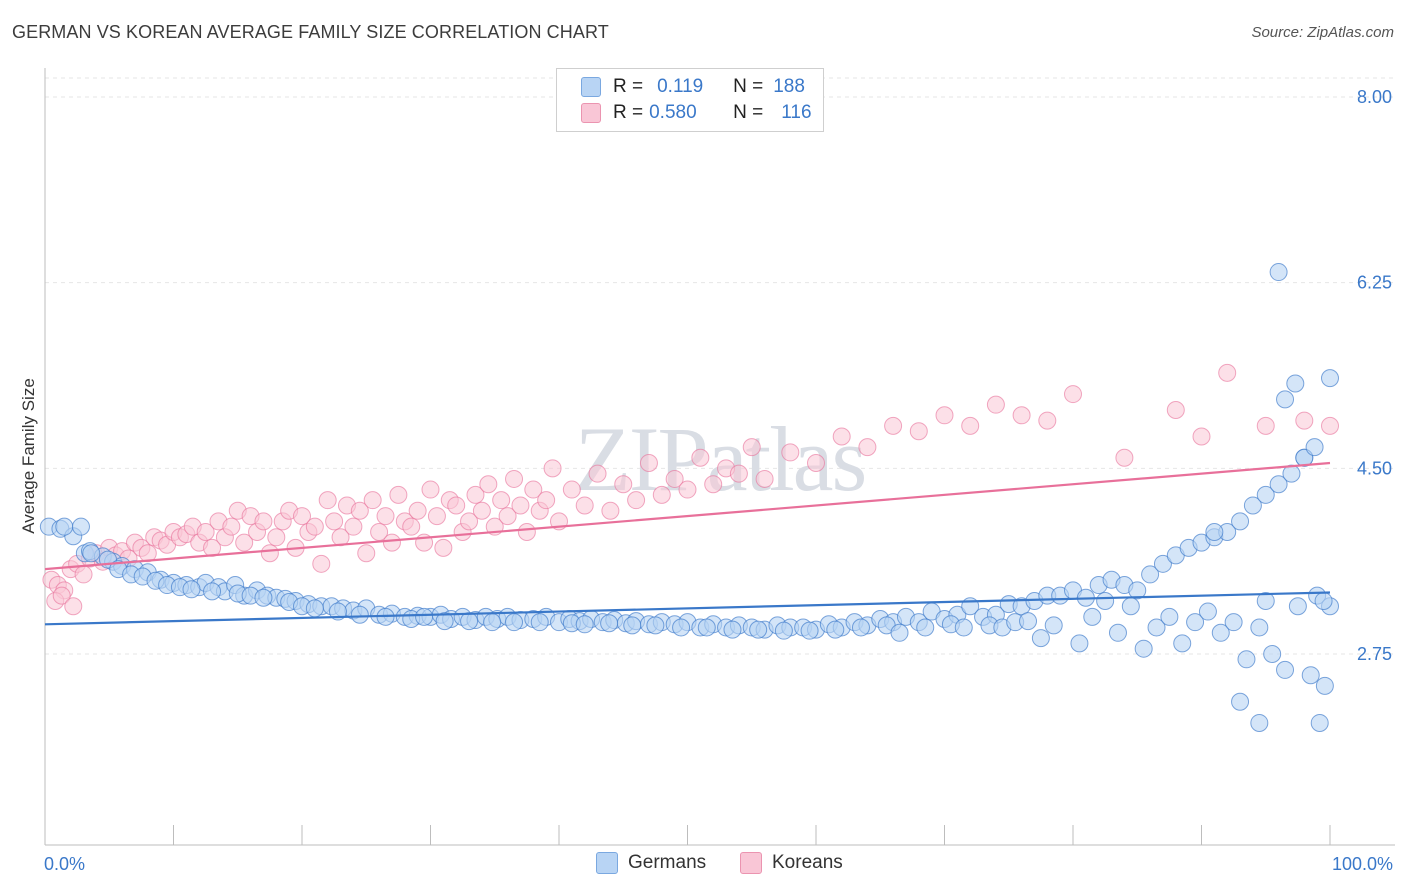 The image size is (1406, 892). I want to click on r-value-germans: 0.119, so click(680, 86).